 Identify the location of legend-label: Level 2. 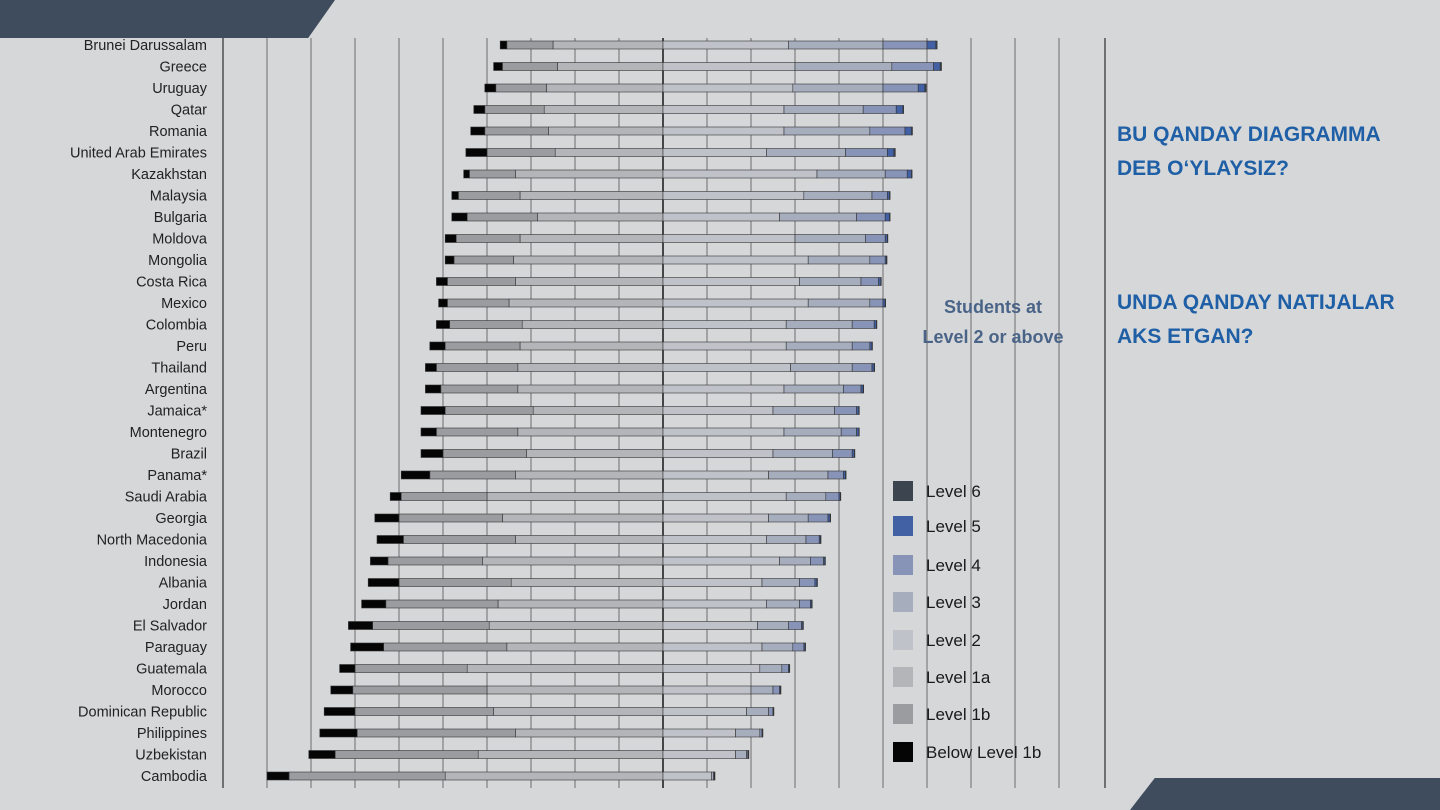
(953, 640).